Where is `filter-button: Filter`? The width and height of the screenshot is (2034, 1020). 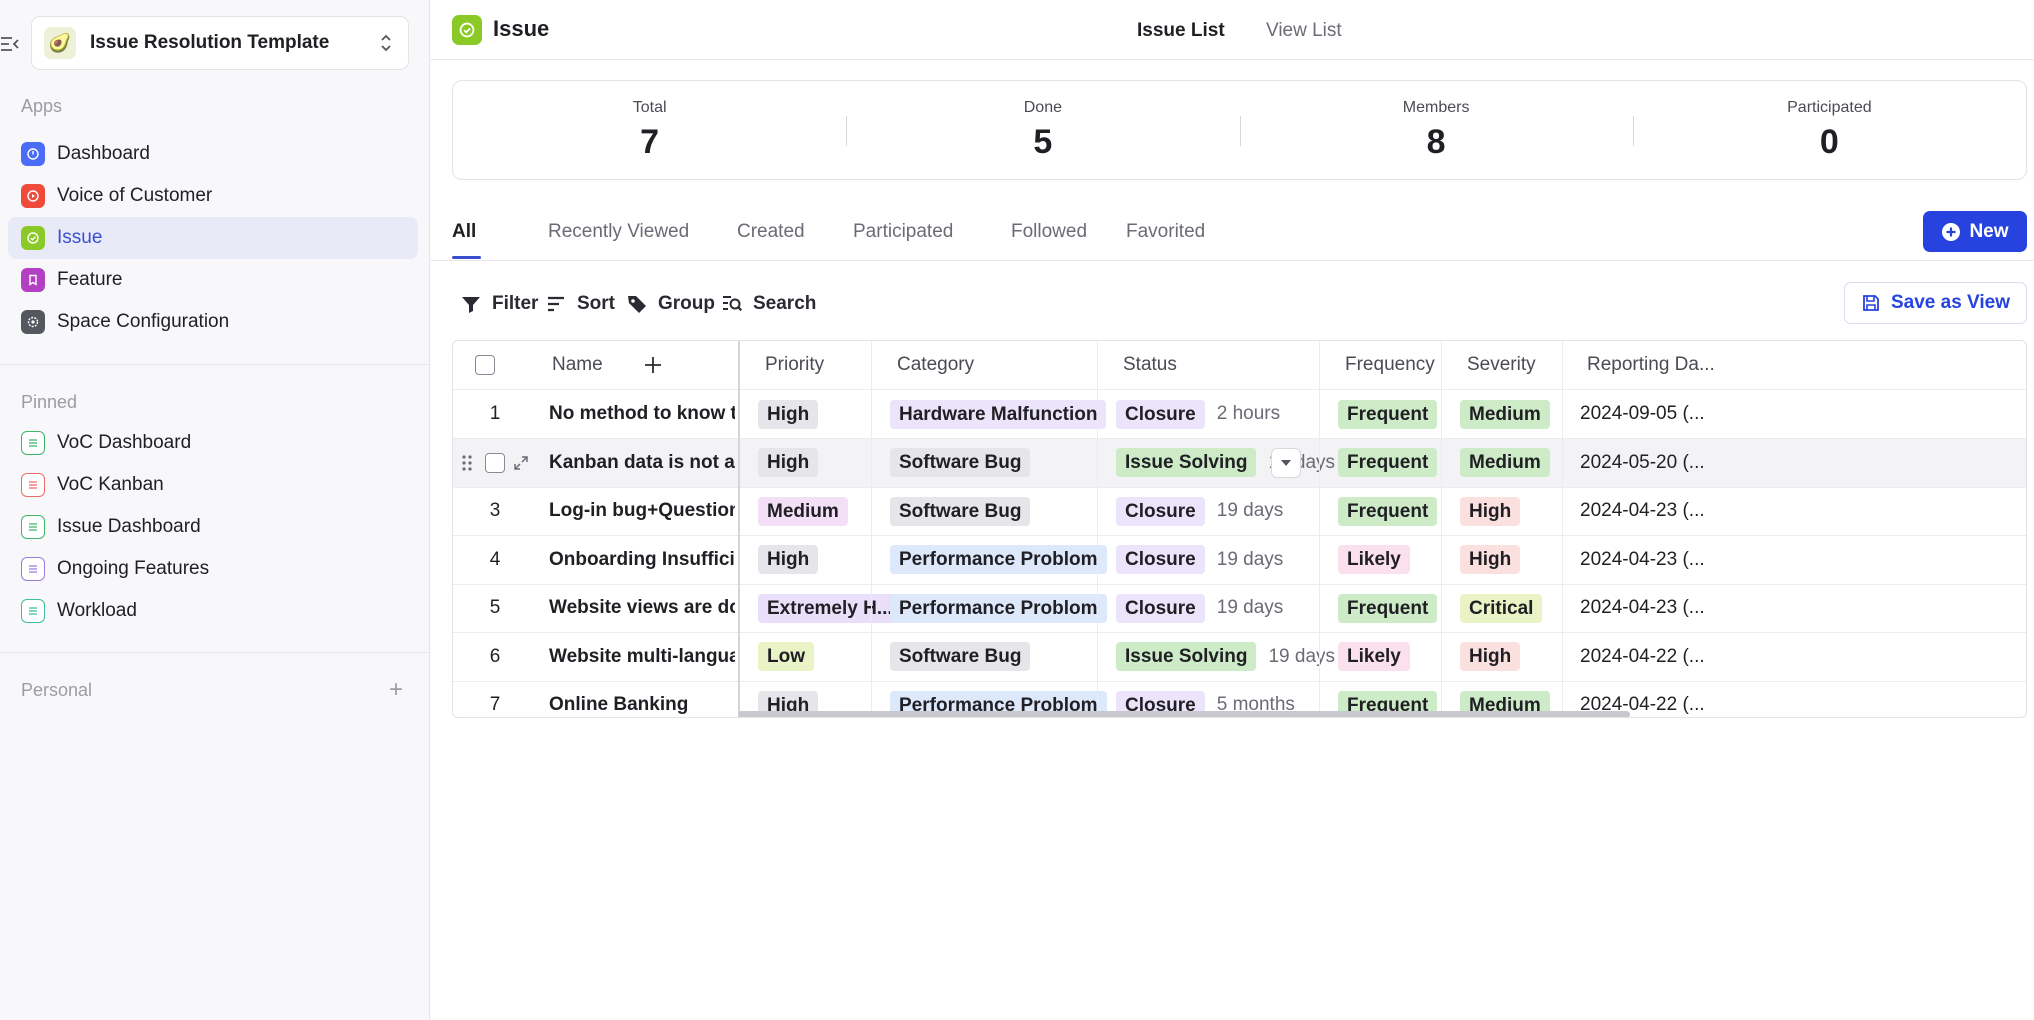
filter-button: Filter is located at coordinates (499, 304).